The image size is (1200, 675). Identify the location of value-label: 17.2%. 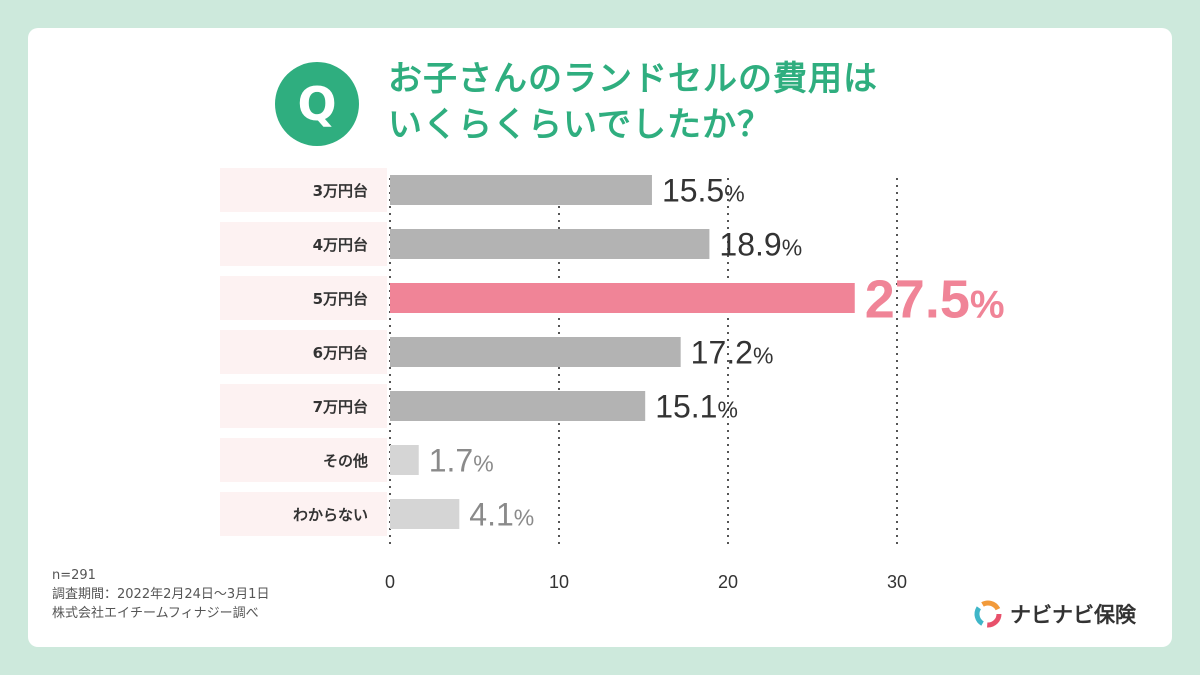
(732, 353).